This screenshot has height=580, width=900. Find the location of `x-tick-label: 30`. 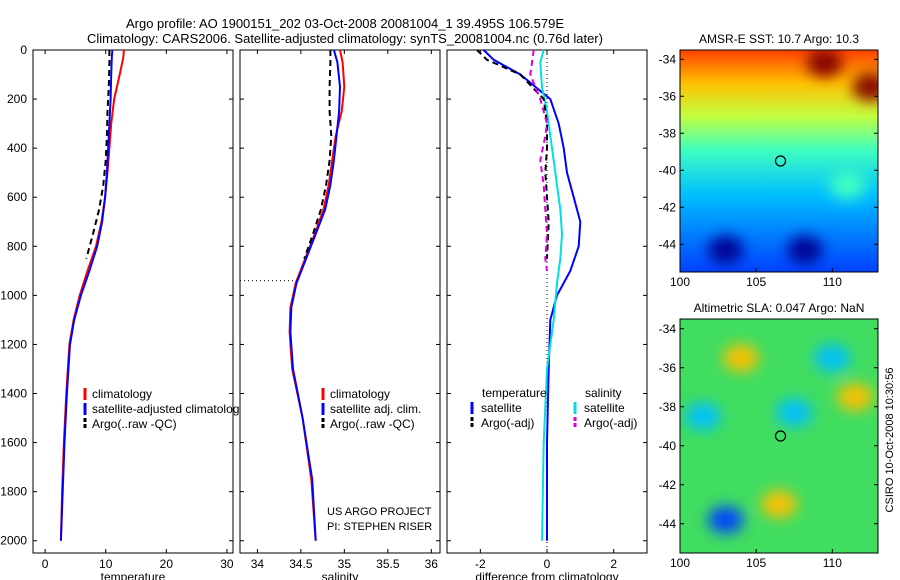

x-tick-label: 30 is located at coordinates (227, 564).